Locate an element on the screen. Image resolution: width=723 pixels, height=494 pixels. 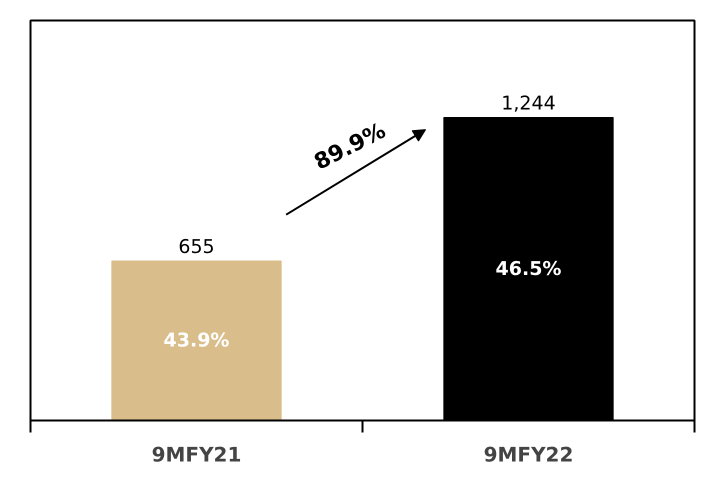
x-tick-label: 9MFY22 is located at coordinates (529, 454).